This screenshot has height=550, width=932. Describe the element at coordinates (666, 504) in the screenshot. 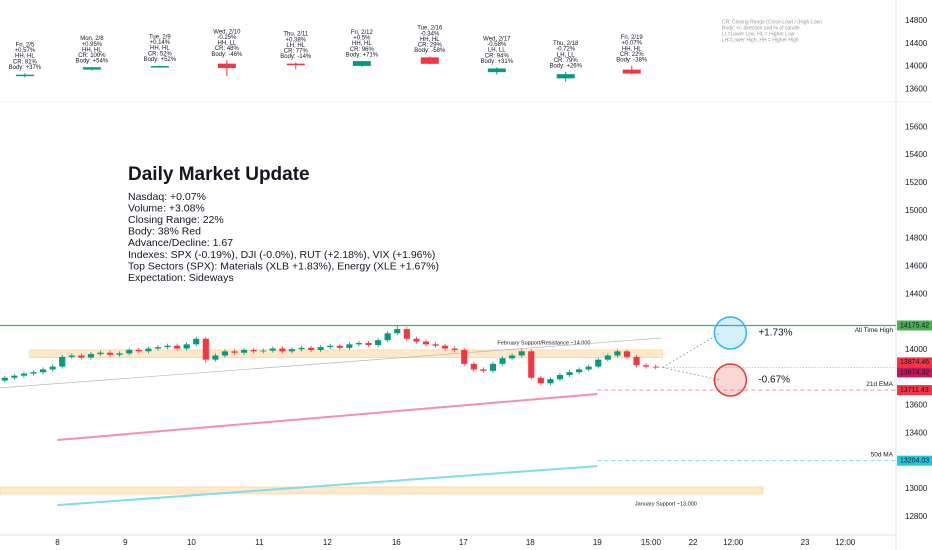

I see `zone-label: January Support ~13,000` at that location.